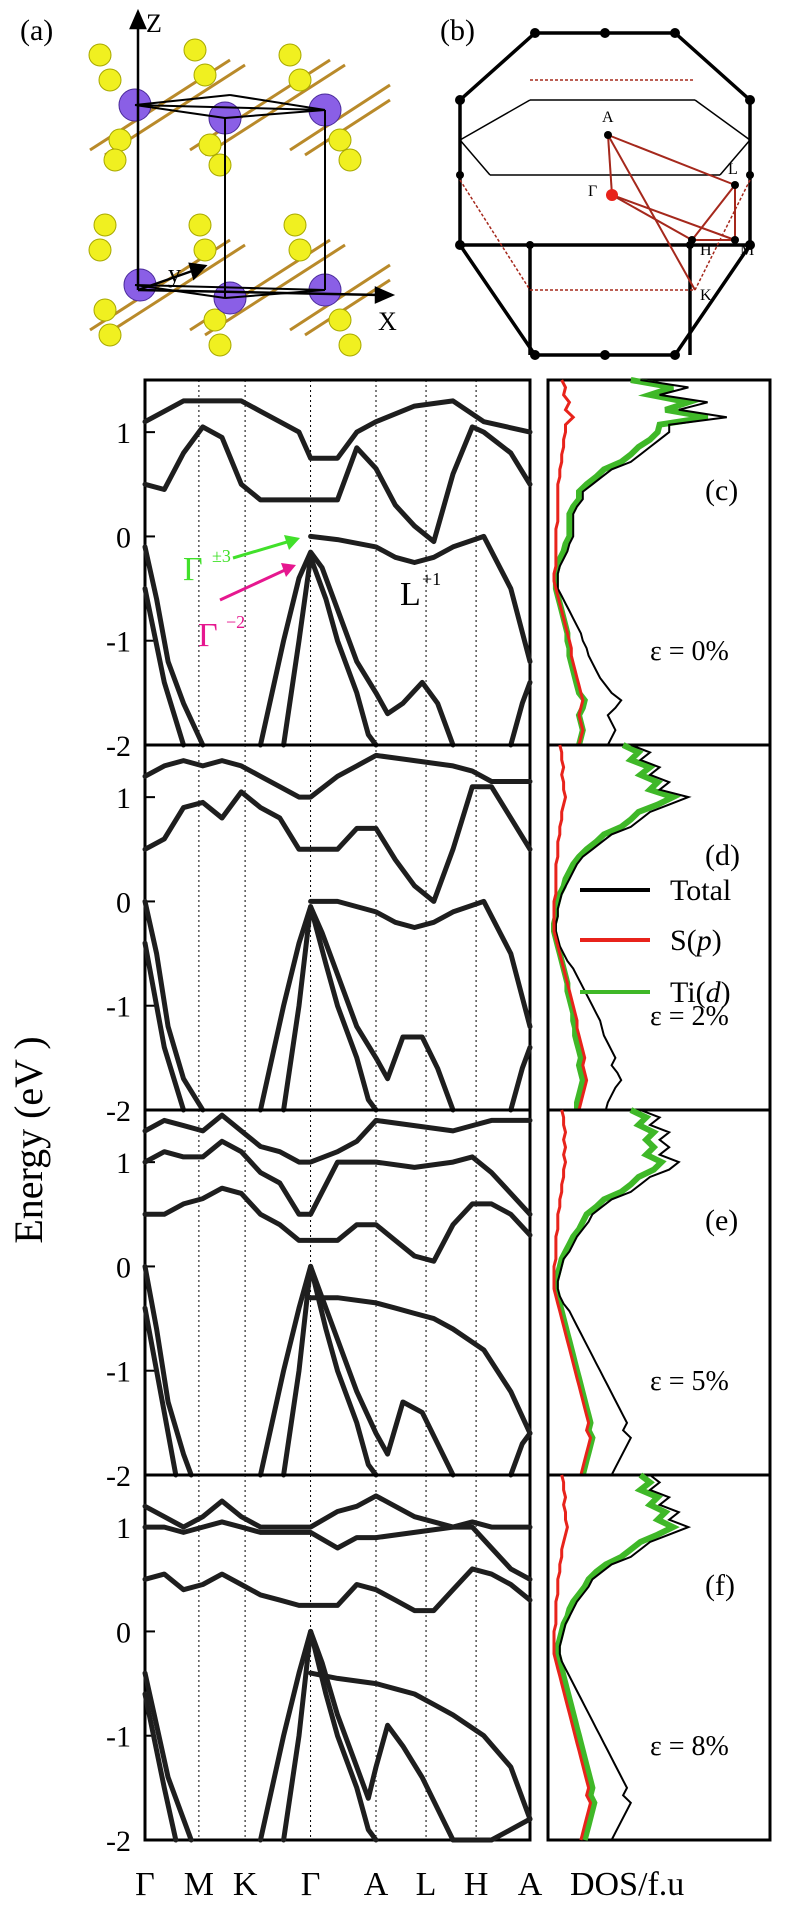 Image resolution: width=789 pixels, height=1910 pixels. I want to click on kpoint-label: L, so click(426, 1884).